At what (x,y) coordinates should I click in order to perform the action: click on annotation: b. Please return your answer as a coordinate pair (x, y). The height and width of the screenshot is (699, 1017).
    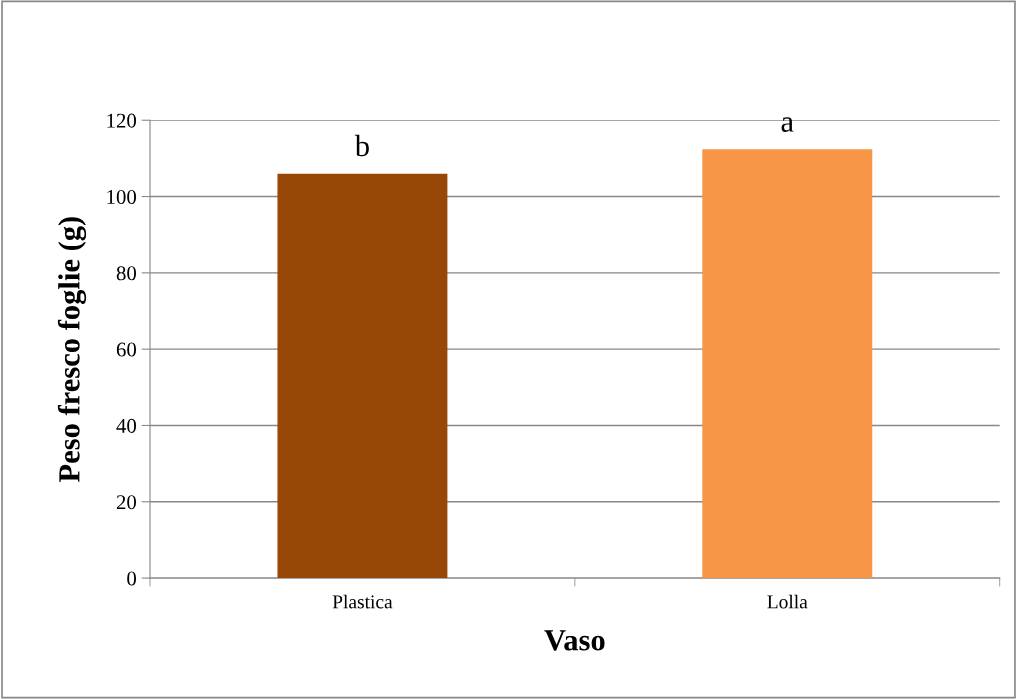
    Looking at the image, I should click on (361, 145).